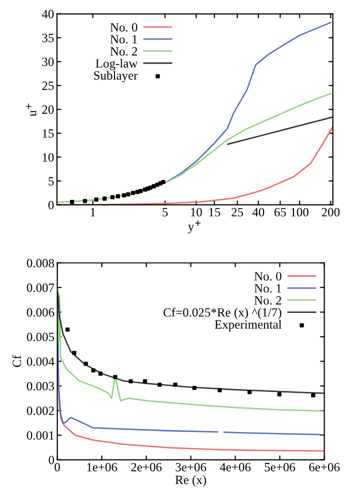 Image resolution: width=356 pixels, height=496 pixels. I want to click on y-tick-label: 0.004, so click(40, 361).